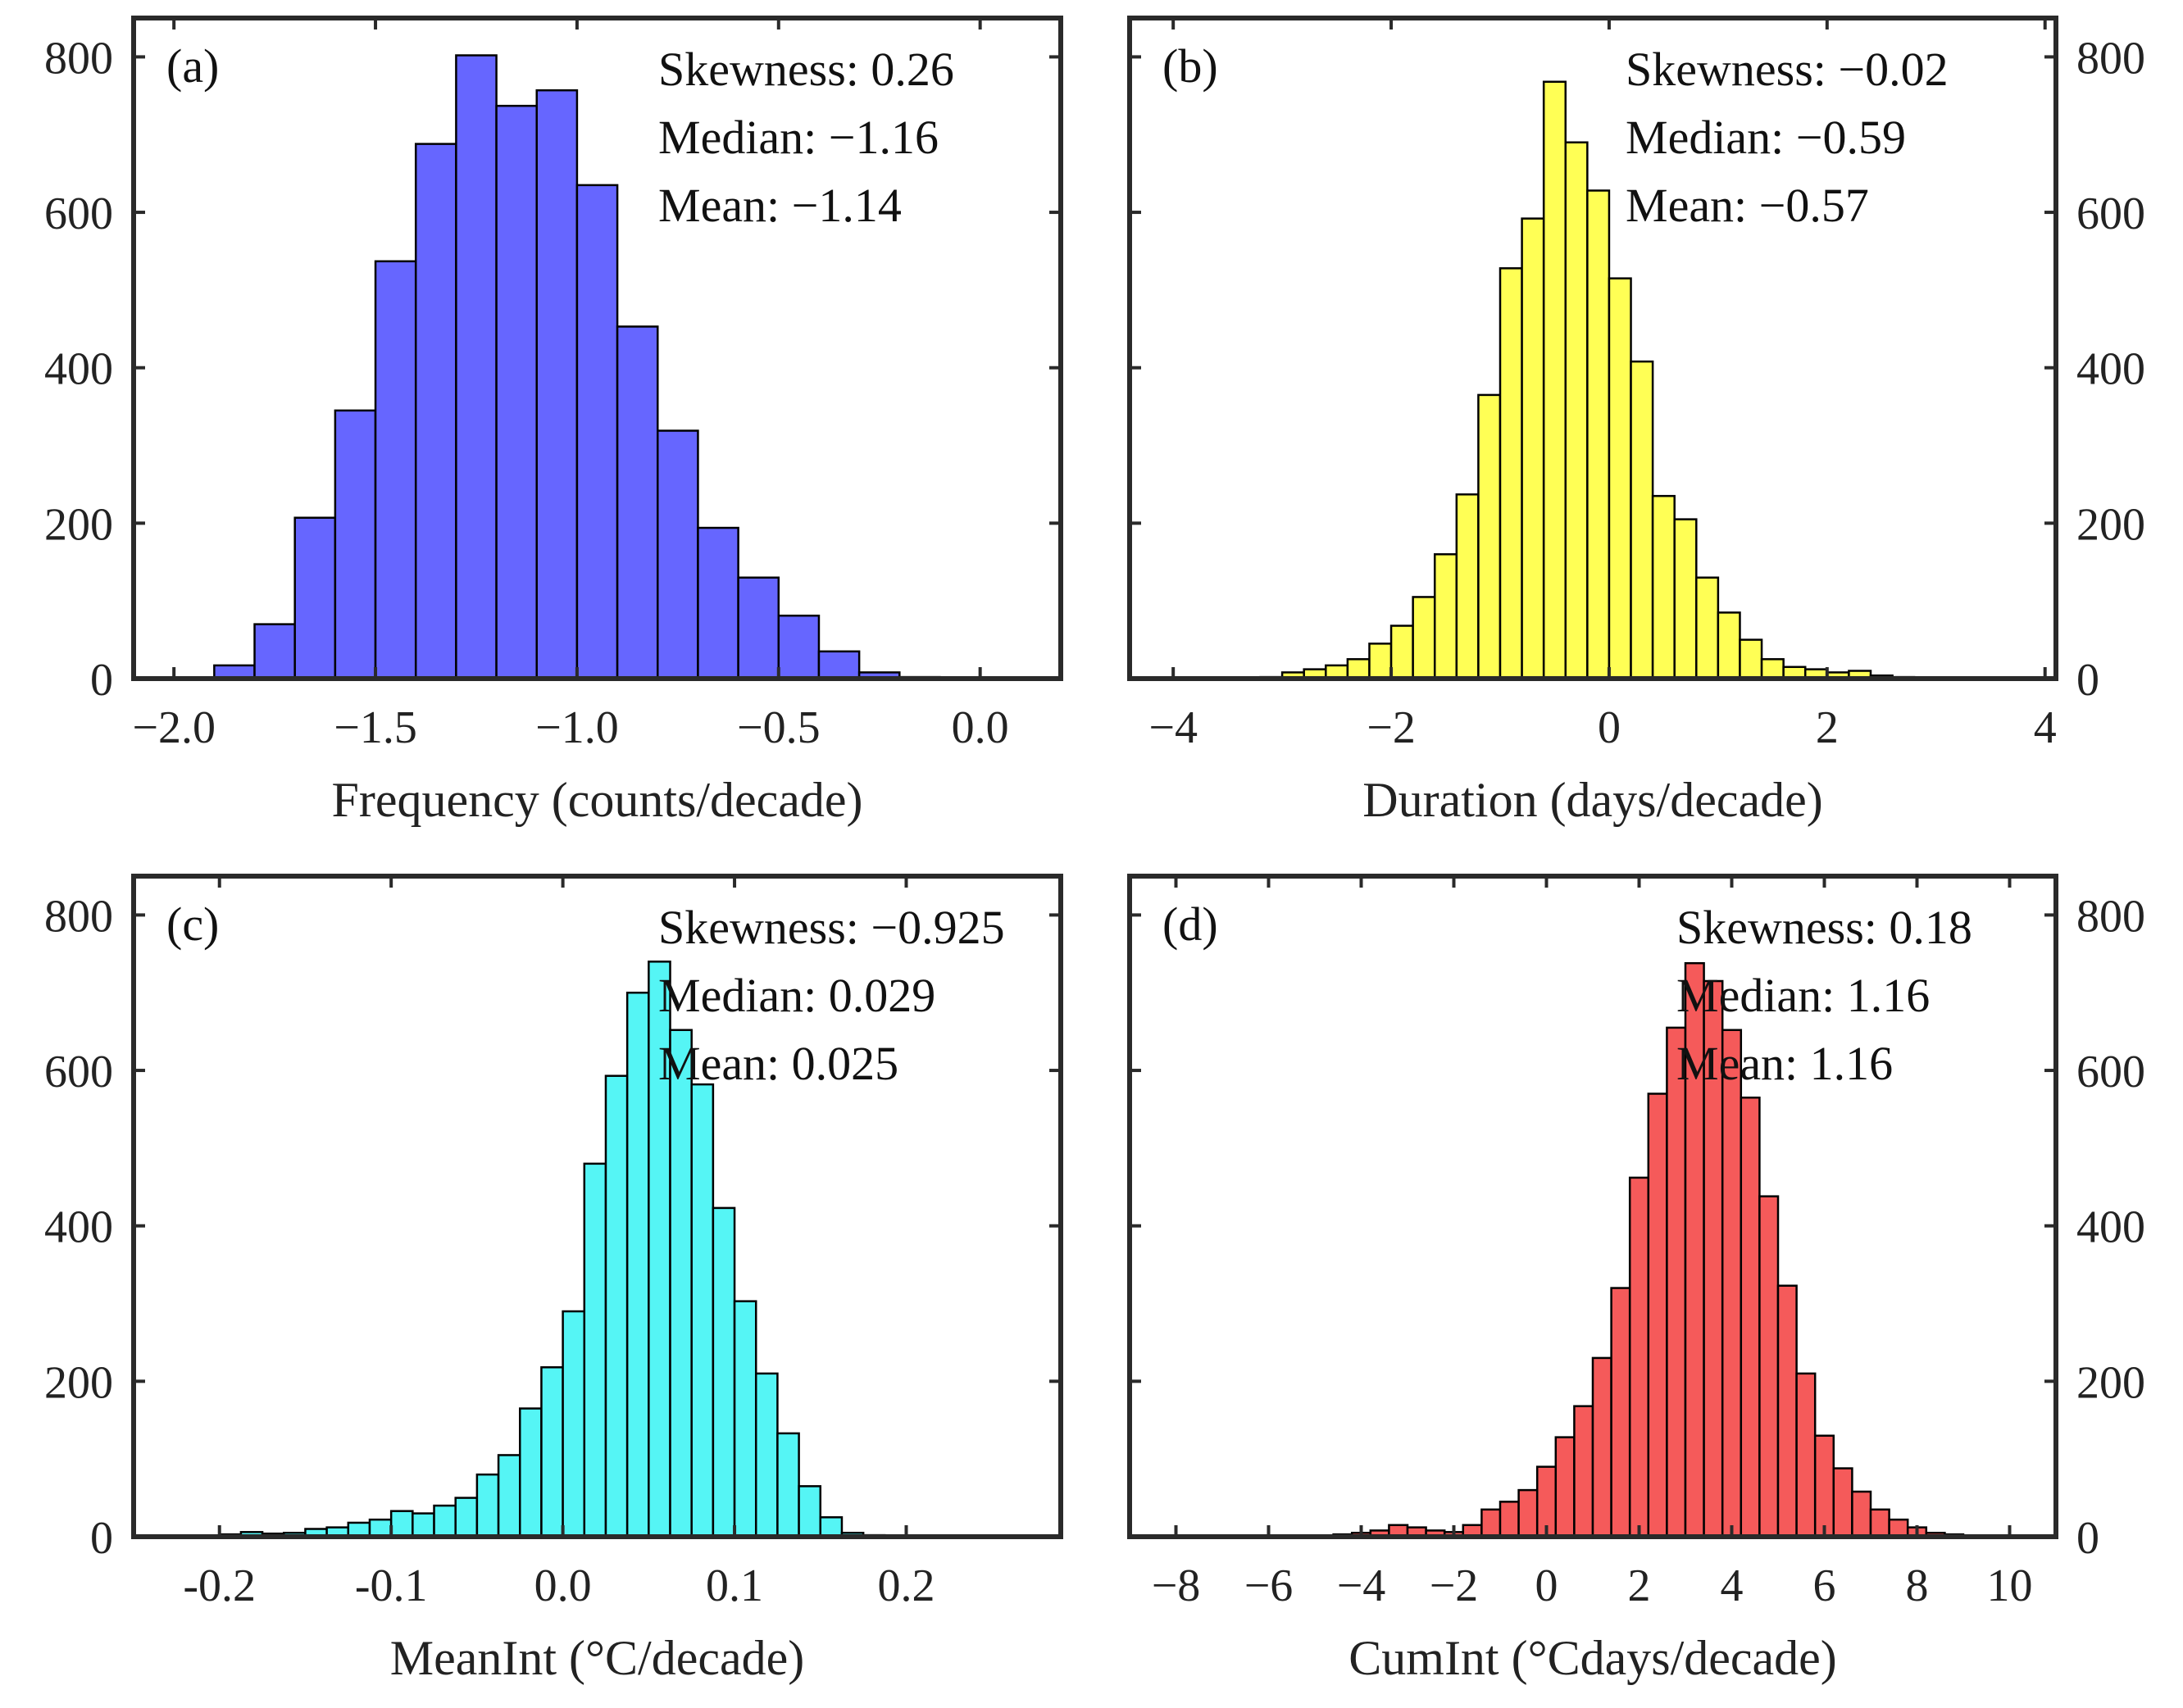  What do you see at coordinates (779, 727) in the screenshot?
I see `xtick-label-a-3: −0.5` at bounding box center [779, 727].